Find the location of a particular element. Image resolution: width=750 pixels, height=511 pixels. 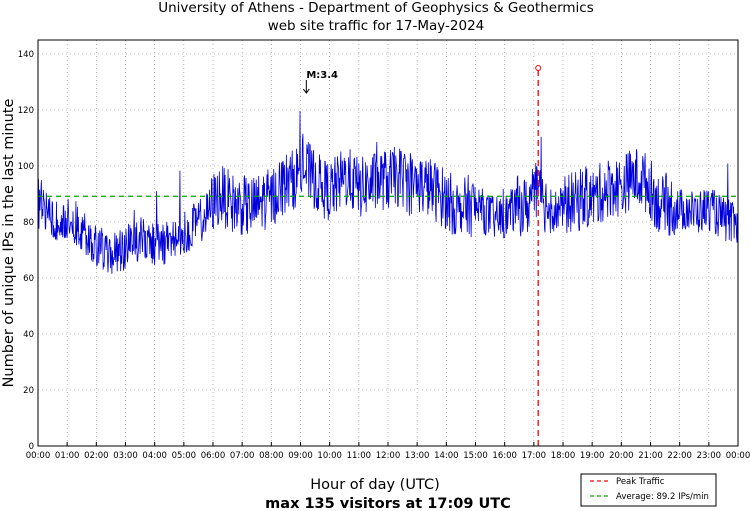

x-tick-label: 02:00 is located at coordinates (96, 456).